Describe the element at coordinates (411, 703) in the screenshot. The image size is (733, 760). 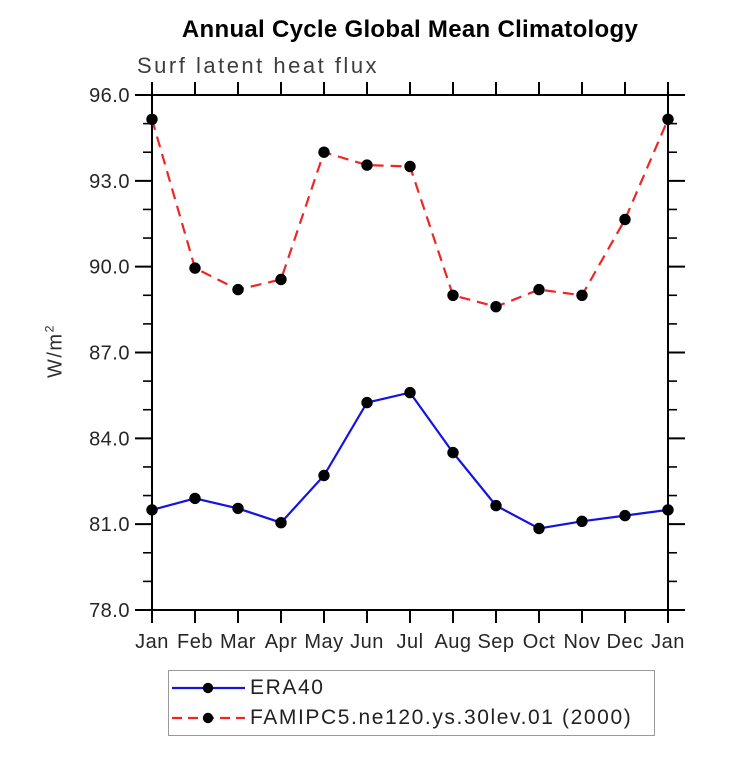
I see `legend-box: ERA40 FAMIPC5.ne120.ys.30lev.01 (2000)` at that location.